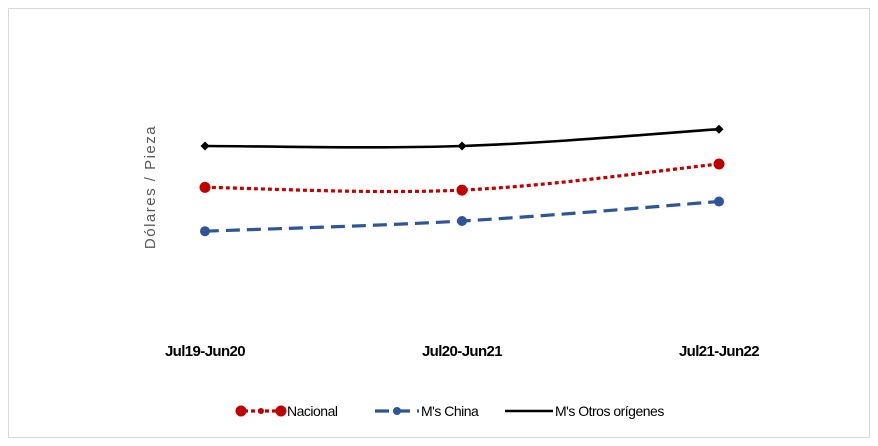 Image resolution: width=878 pixels, height=446 pixels. Describe the element at coordinates (609, 411) in the screenshot. I see `legend-label: M's Otros orígenes` at that location.